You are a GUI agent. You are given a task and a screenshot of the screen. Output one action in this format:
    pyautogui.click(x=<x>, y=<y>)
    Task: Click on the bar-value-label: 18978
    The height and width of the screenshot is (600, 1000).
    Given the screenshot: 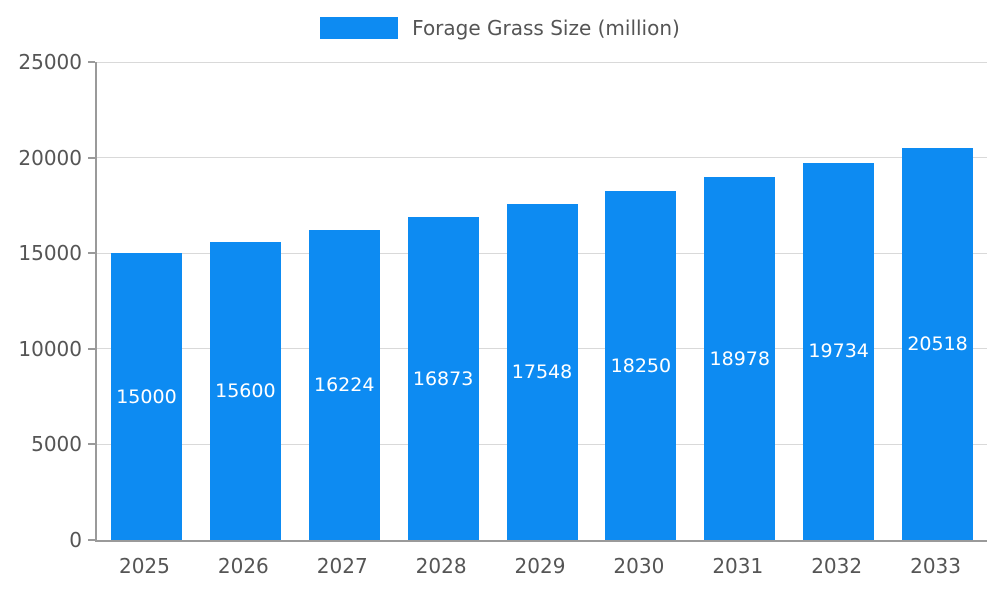 What is the action you would take?
    pyautogui.click(x=739, y=358)
    